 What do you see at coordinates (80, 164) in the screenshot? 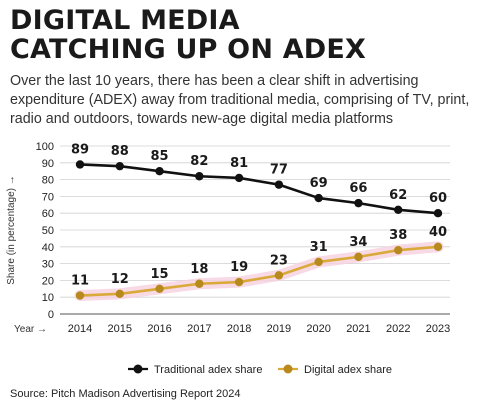
I see `data-point-0-2014` at bounding box center [80, 164].